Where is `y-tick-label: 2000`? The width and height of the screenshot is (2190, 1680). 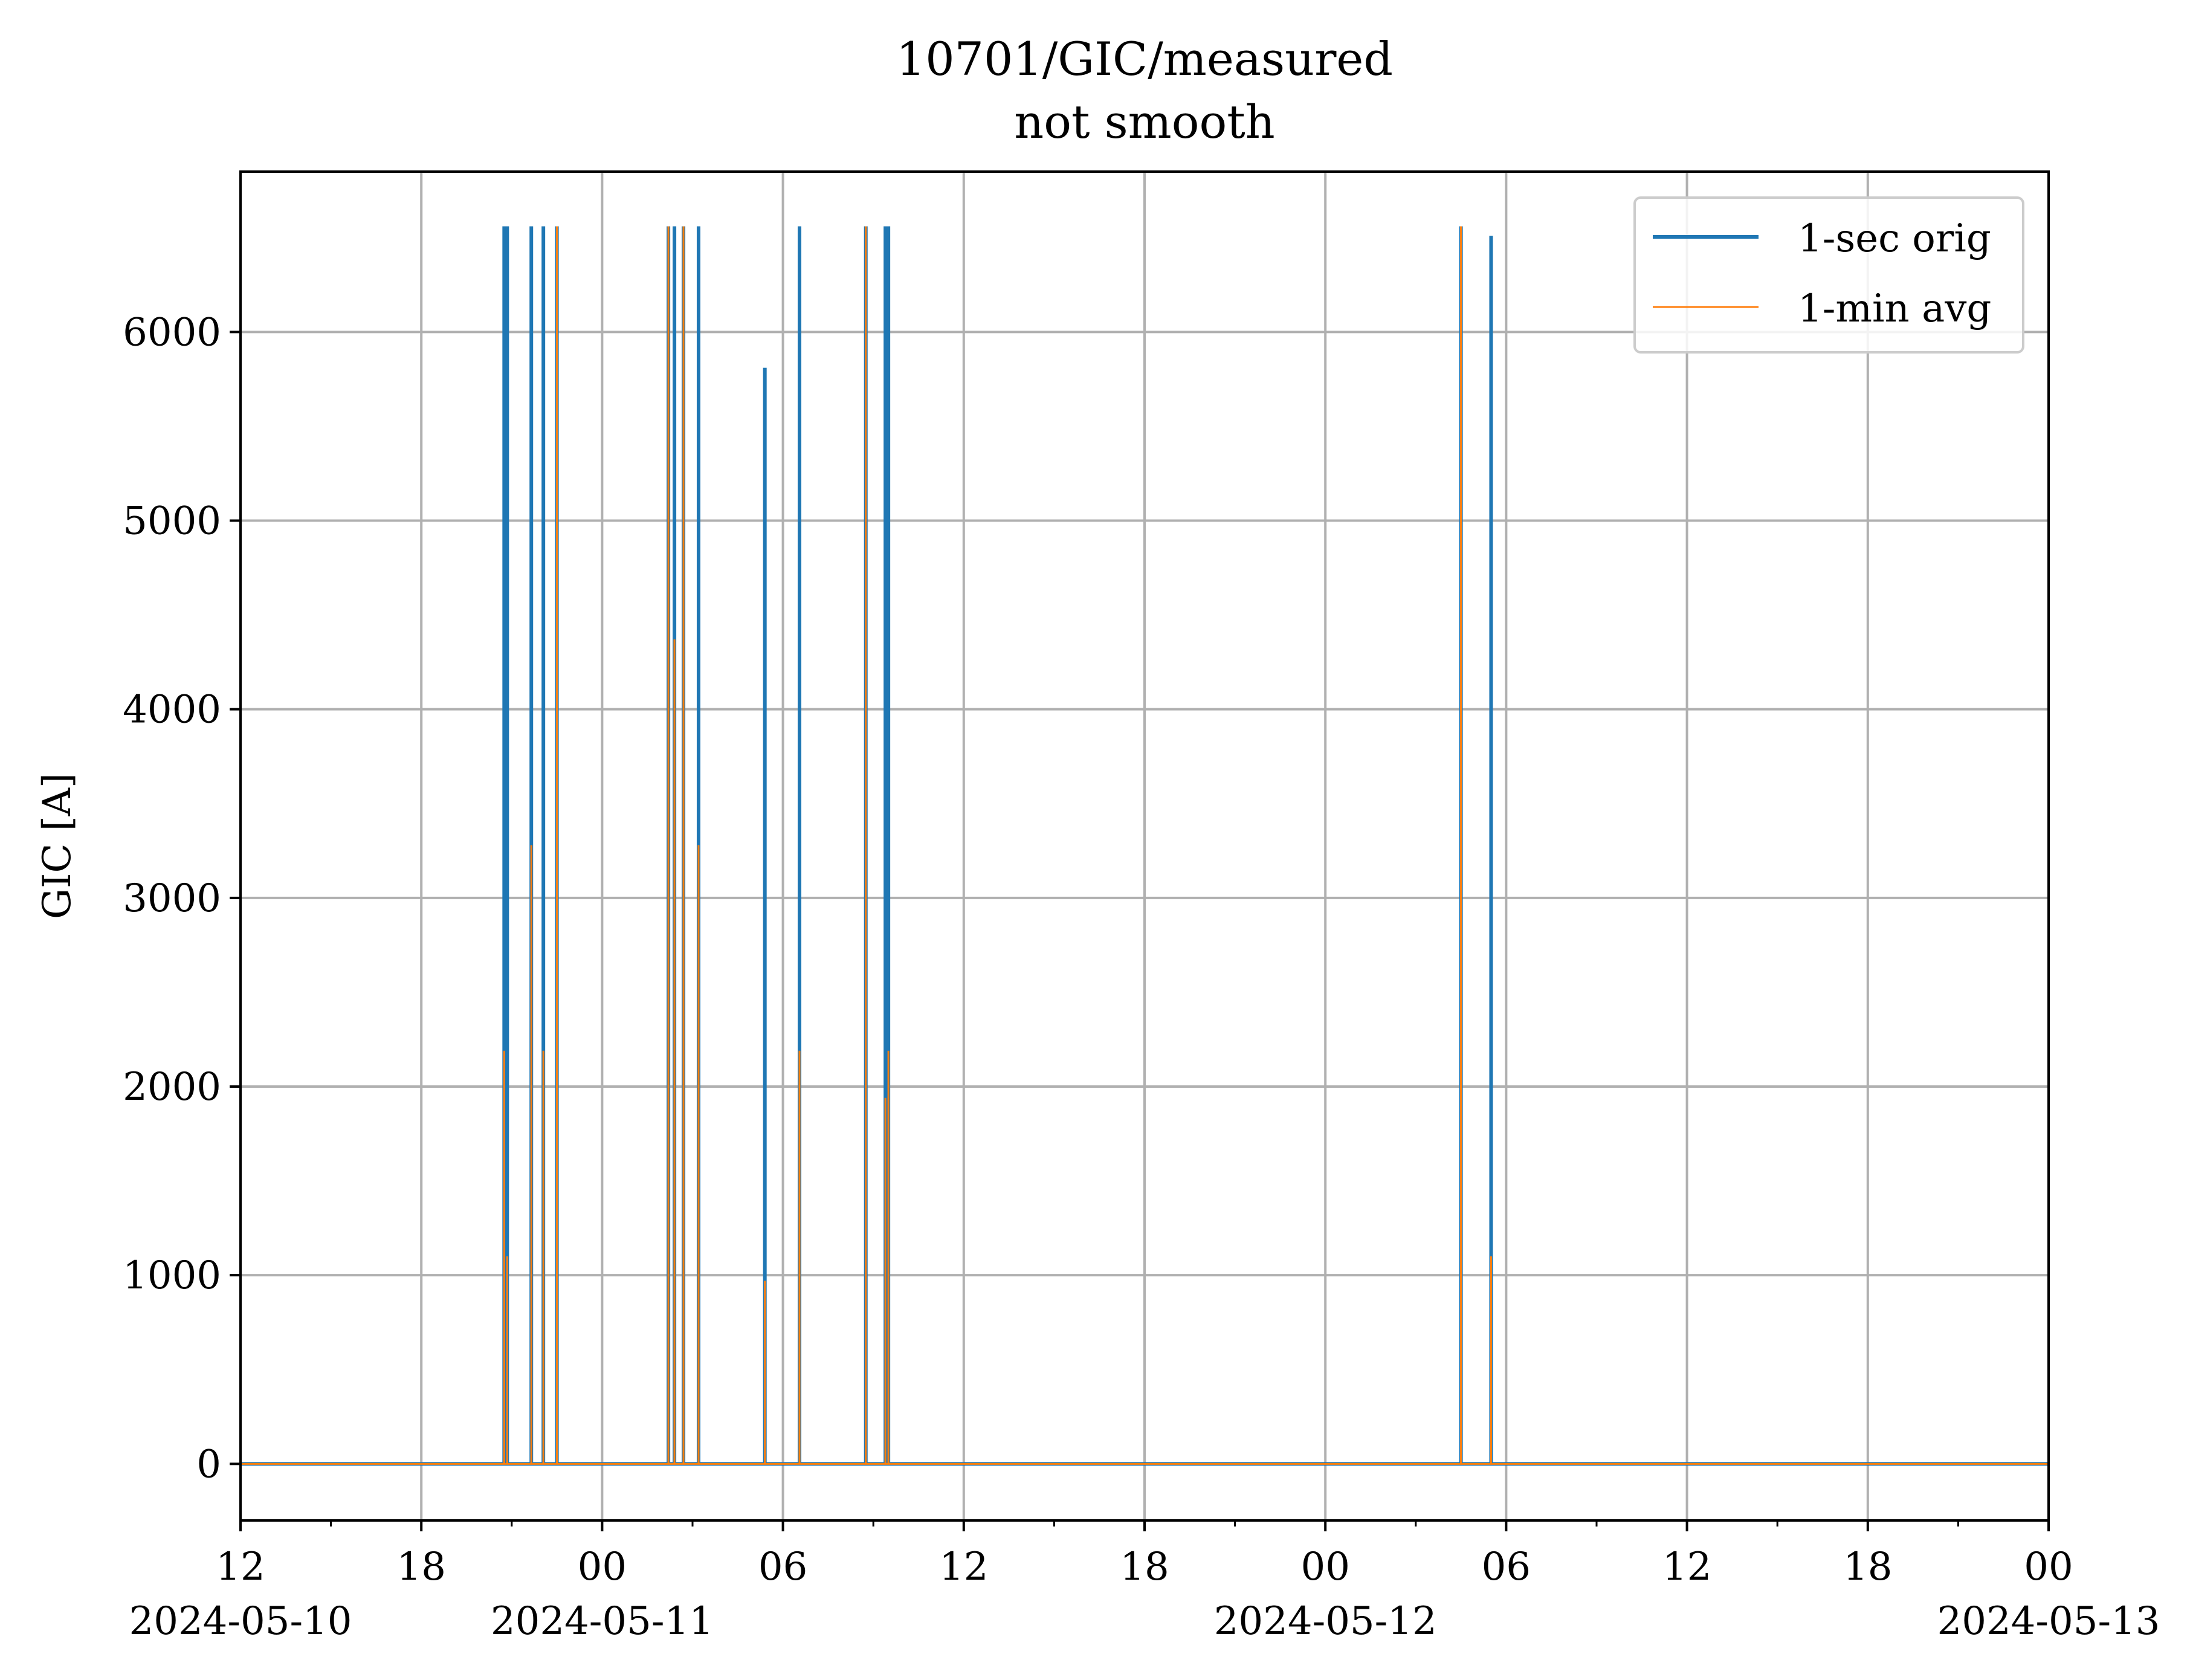 y-tick-label: 2000 is located at coordinates (172, 1087).